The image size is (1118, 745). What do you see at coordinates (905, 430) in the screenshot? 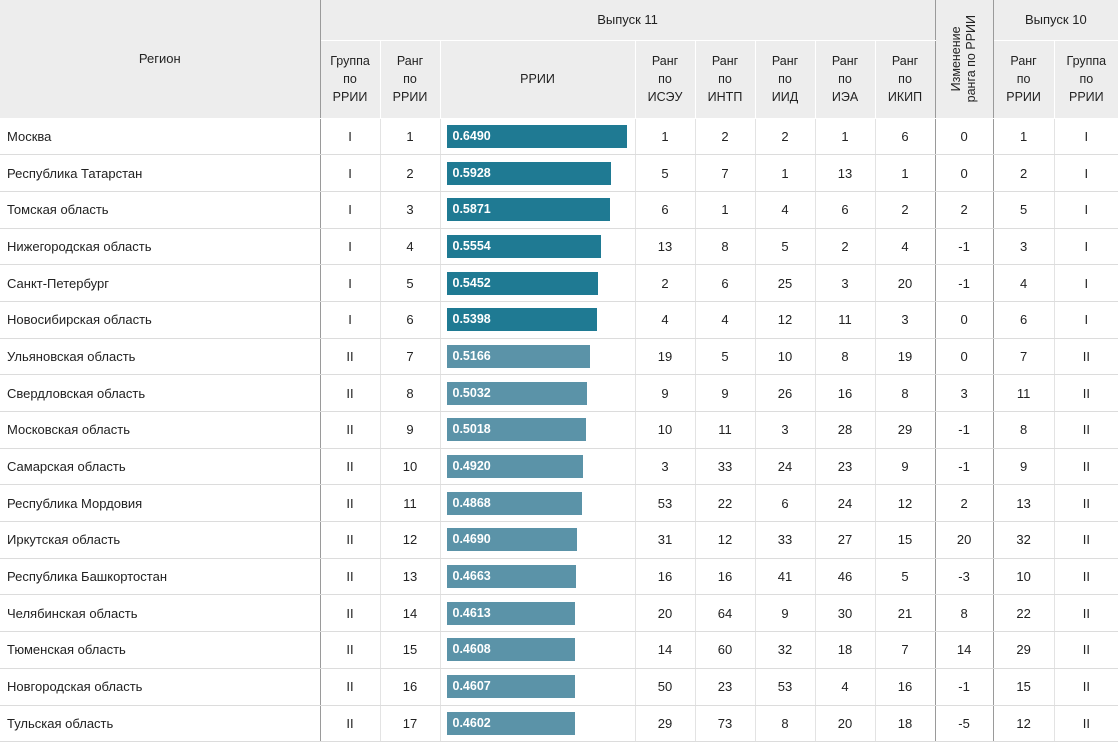
I see `rank-ikip-cell: 29` at bounding box center [905, 430].